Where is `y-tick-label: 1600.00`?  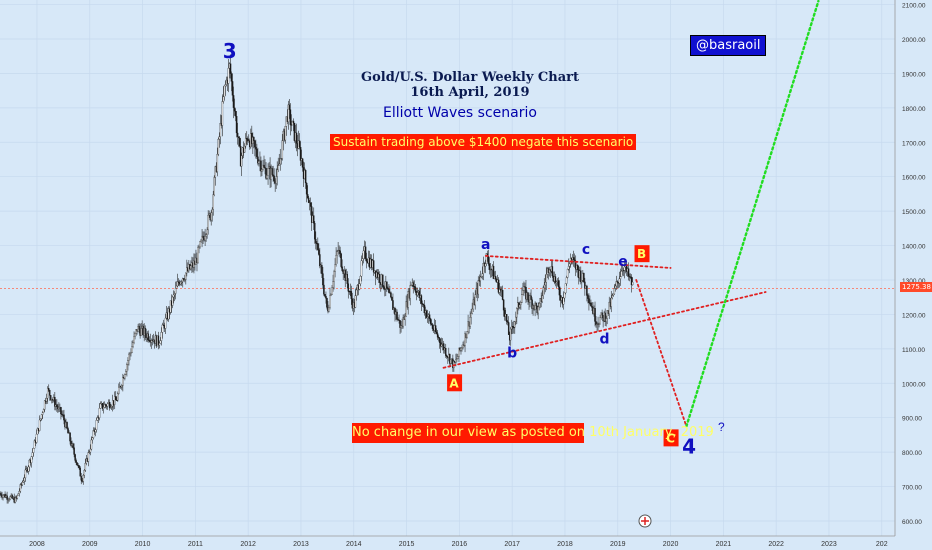 y-tick-label: 1600.00 is located at coordinates (914, 178).